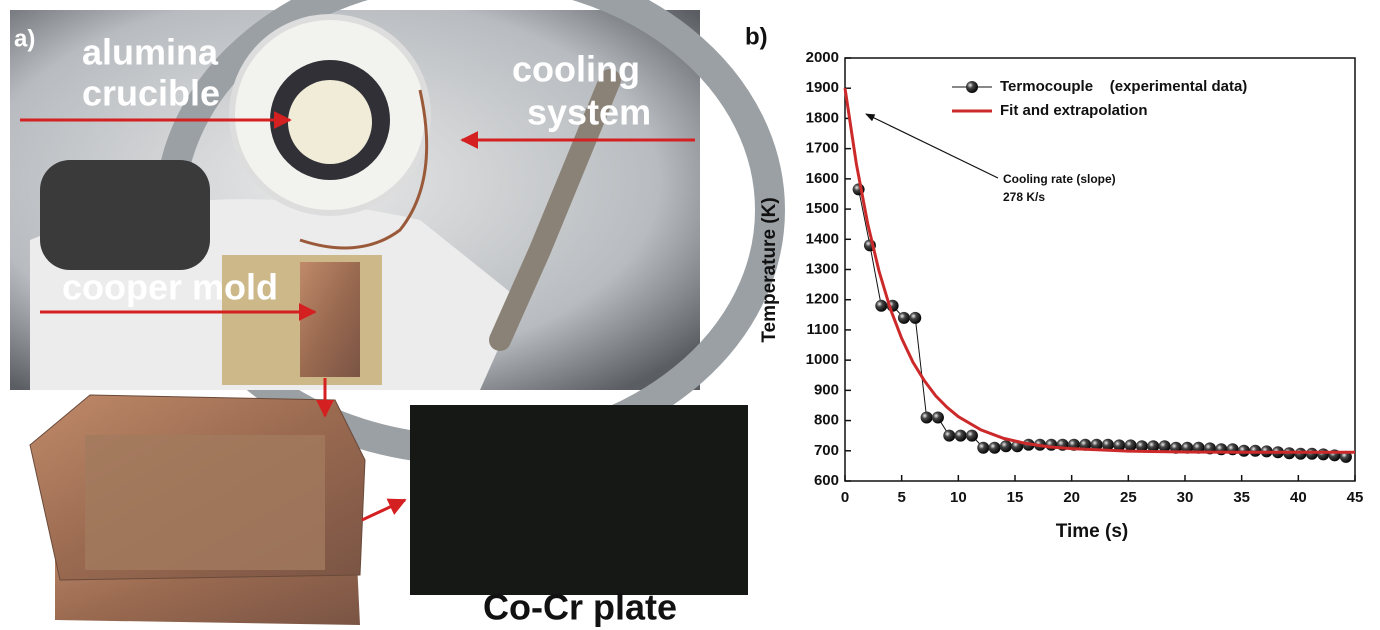  I want to click on y-tick-label: 1000, so click(822, 359).